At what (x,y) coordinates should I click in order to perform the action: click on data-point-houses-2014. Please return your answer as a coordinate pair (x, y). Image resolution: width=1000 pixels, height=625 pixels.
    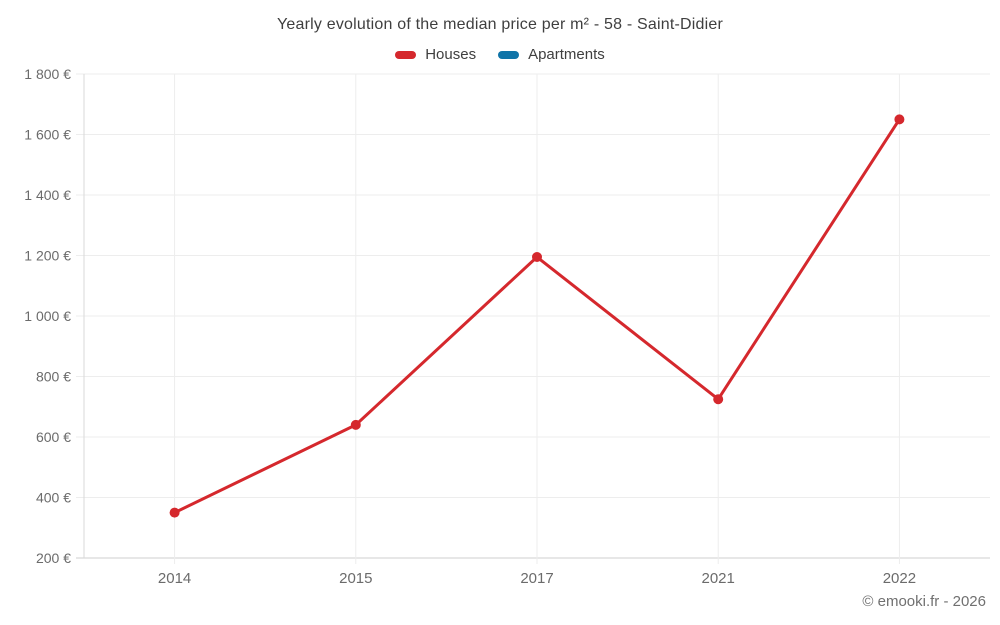
    Looking at the image, I should click on (174, 512).